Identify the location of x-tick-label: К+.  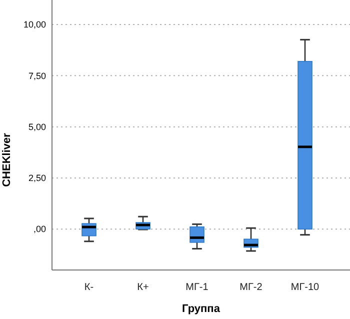
(143, 287).